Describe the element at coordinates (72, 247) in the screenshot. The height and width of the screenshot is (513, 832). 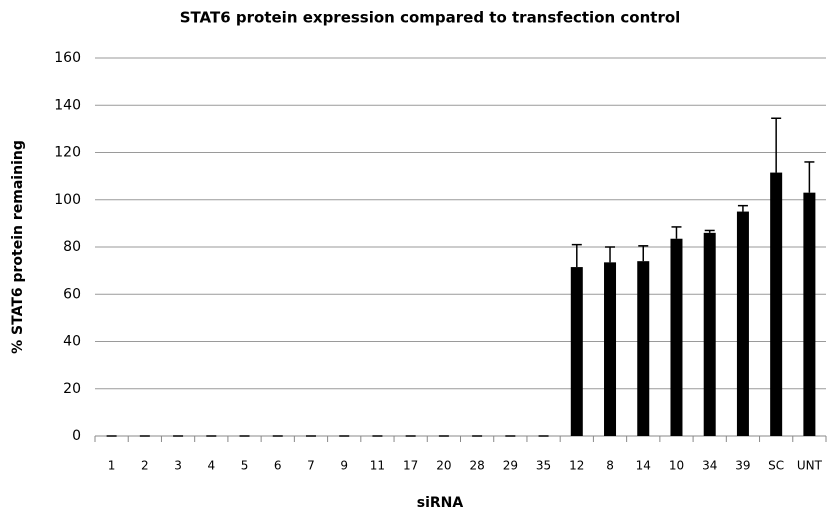
I see `y-tick-label: 80` at that location.